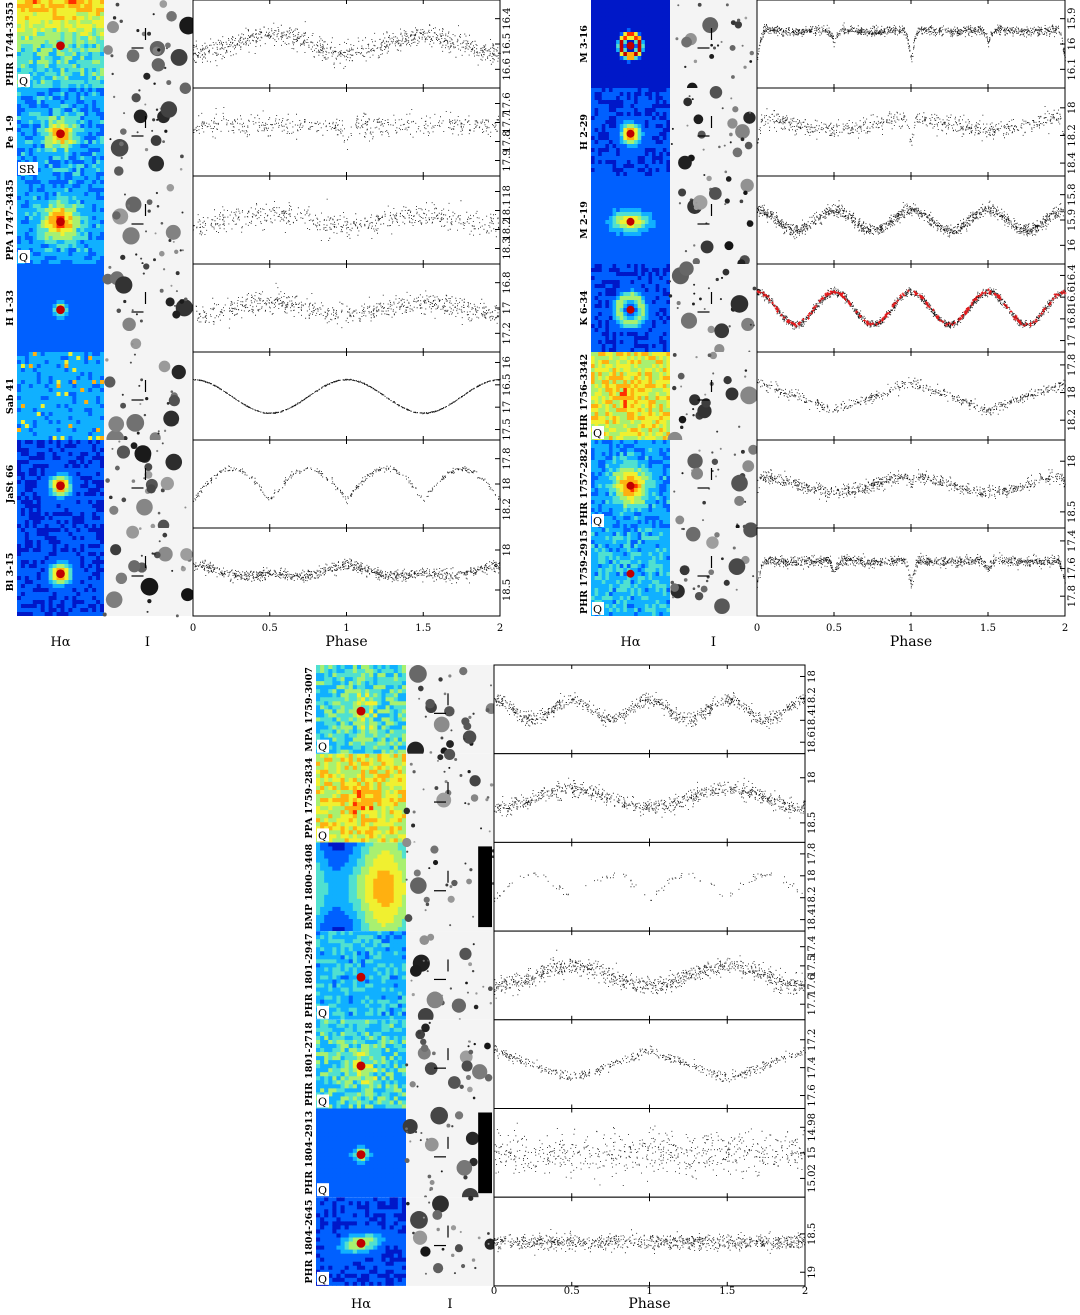  I want to click on object-row: PHR 1744-3355 Q 16.4 16.5 16.6, so click(259, 44).